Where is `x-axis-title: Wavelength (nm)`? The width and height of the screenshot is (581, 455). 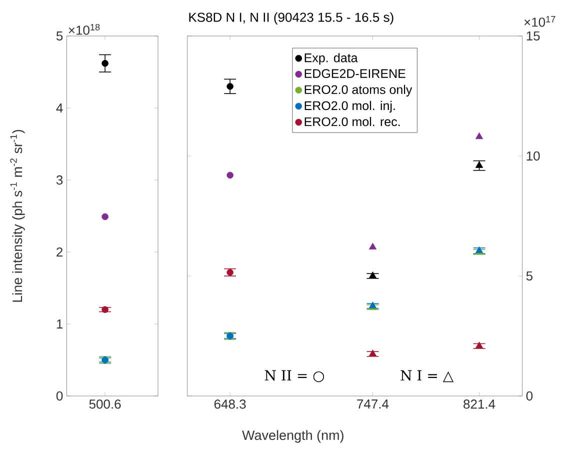 x-axis-title: Wavelength (nm) is located at coordinates (293, 436).